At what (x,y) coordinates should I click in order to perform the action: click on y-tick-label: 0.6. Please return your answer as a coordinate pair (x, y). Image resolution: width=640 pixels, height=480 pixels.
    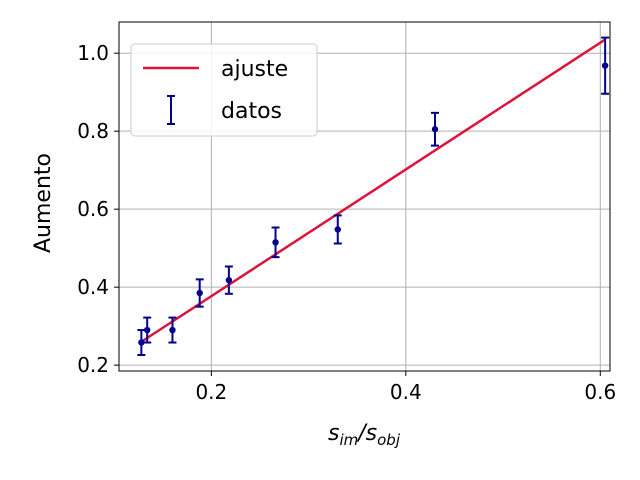
    Looking at the image, I should click on (93, 209).